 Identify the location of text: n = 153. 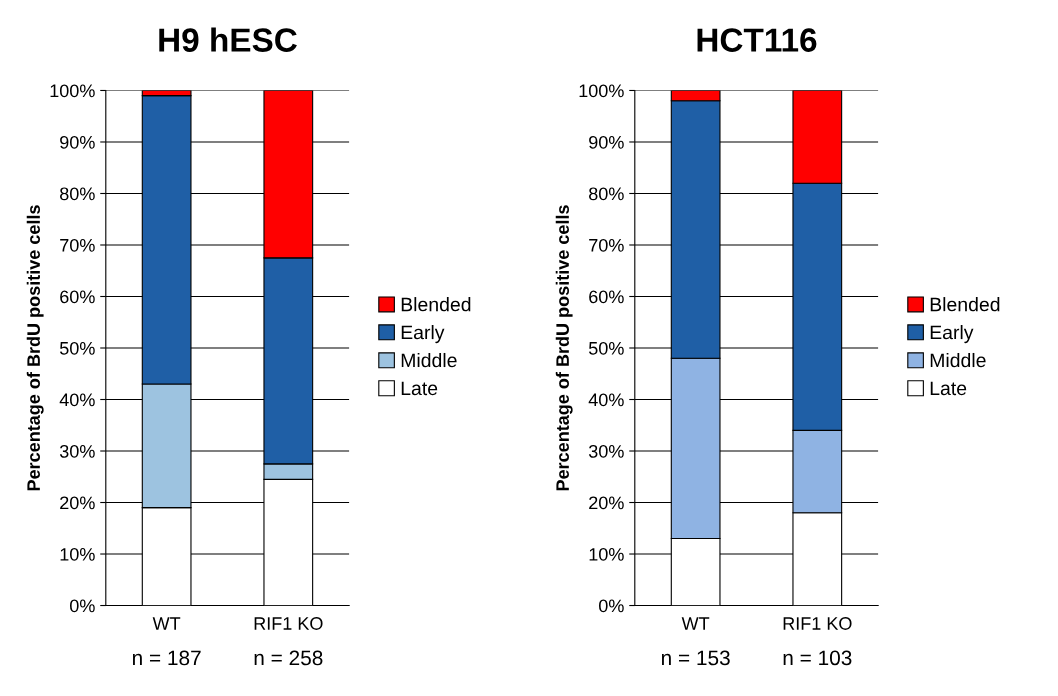
(695, 658).